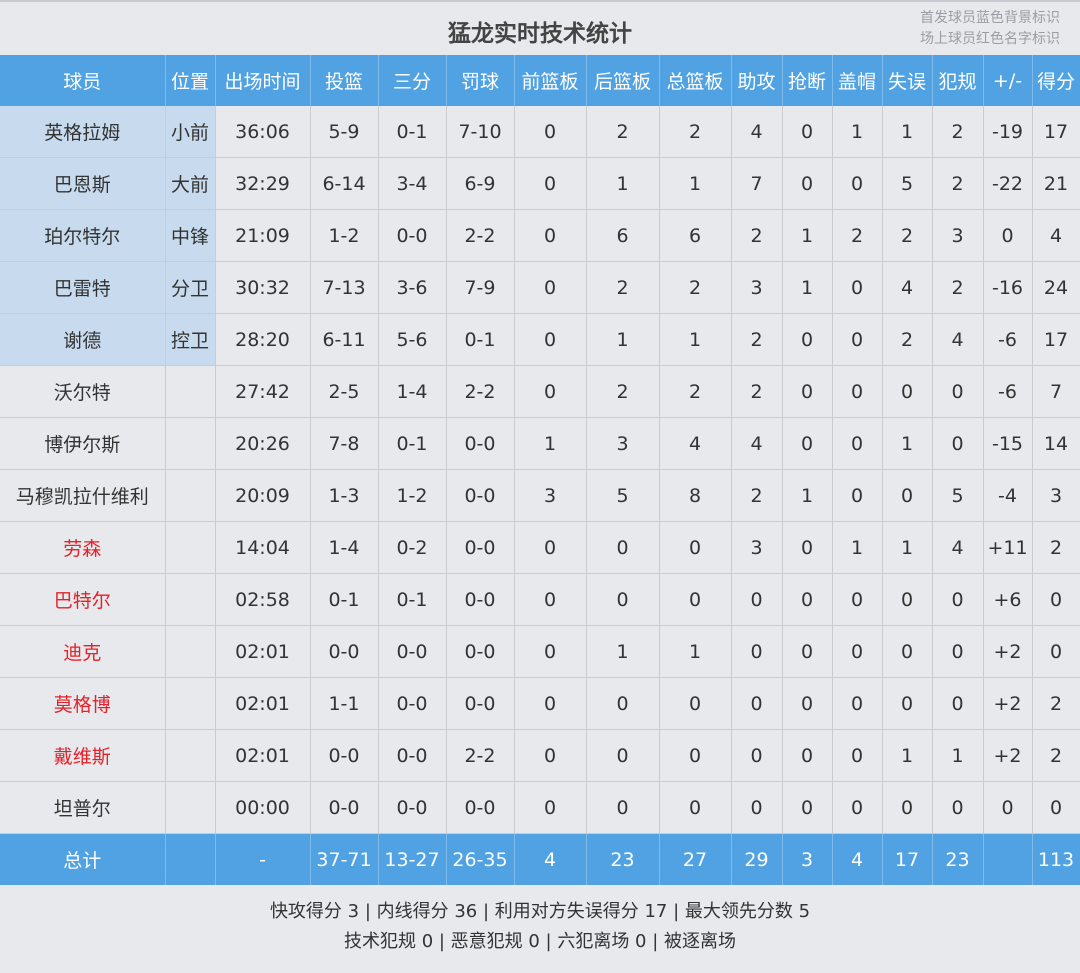 The height and width of the screenshot is (973, 1080). Describe the element at coordinates (907, 80) in the screenshot. I see `column-header: 失误` at that location.